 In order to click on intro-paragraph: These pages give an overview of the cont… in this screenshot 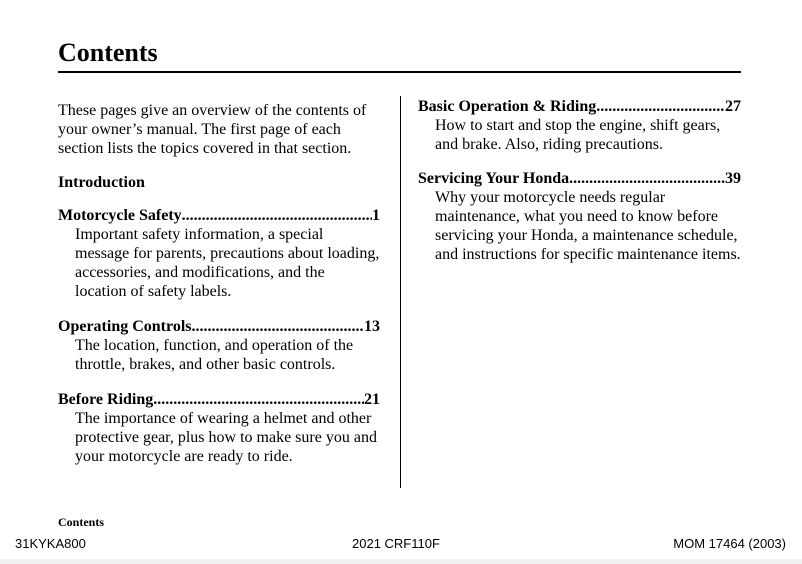, I will do `click(212, 129)`.